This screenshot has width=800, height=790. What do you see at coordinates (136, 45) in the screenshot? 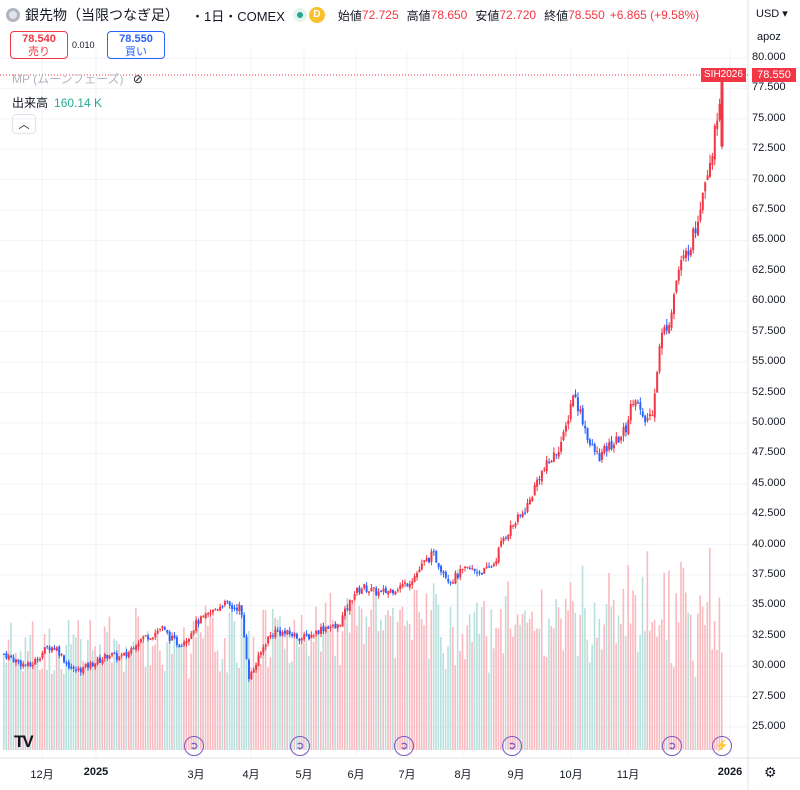
I see `buy-button: 78.550 買い` at bounding box center [136, 45].